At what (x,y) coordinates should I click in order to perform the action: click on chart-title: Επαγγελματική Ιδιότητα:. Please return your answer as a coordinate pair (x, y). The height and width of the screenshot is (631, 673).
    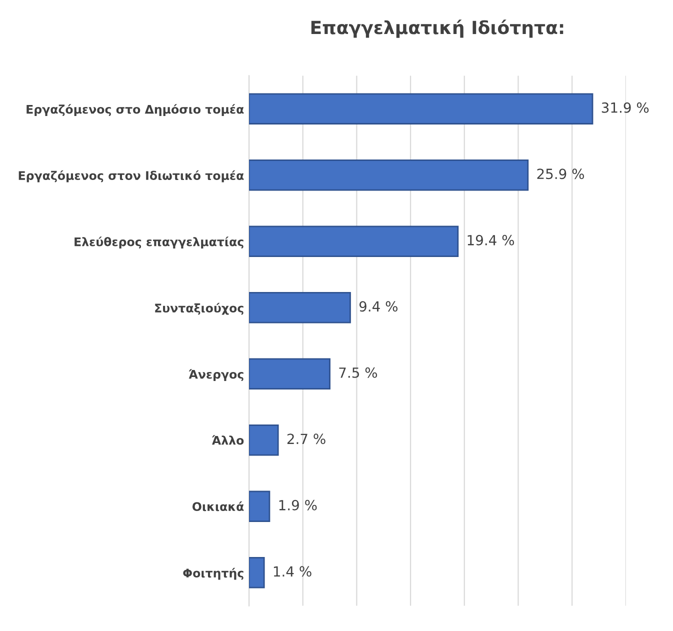
    Looking at the image, I should click on (437, 29).